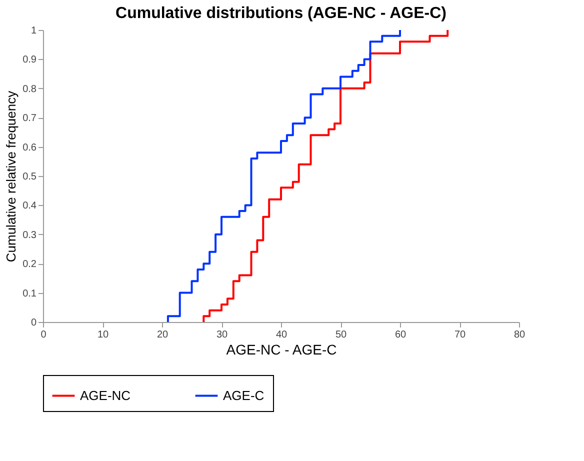  What do you see at coordinates (29, 206) in the screenshot?
I see `y-tick-label: 0.4` at bounding box center [29, 206].